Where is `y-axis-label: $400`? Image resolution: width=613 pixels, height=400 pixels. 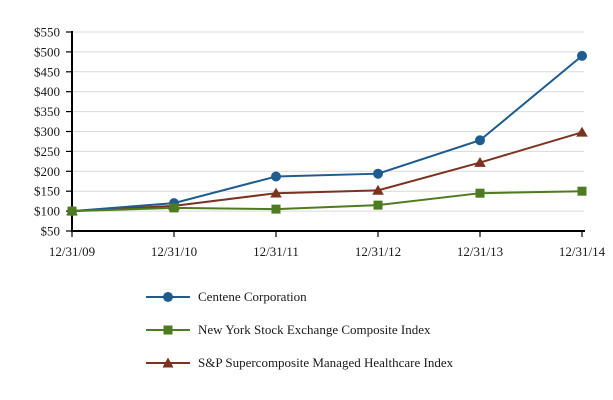
y-axis-label: $400 is located at coordinates (47, 91).